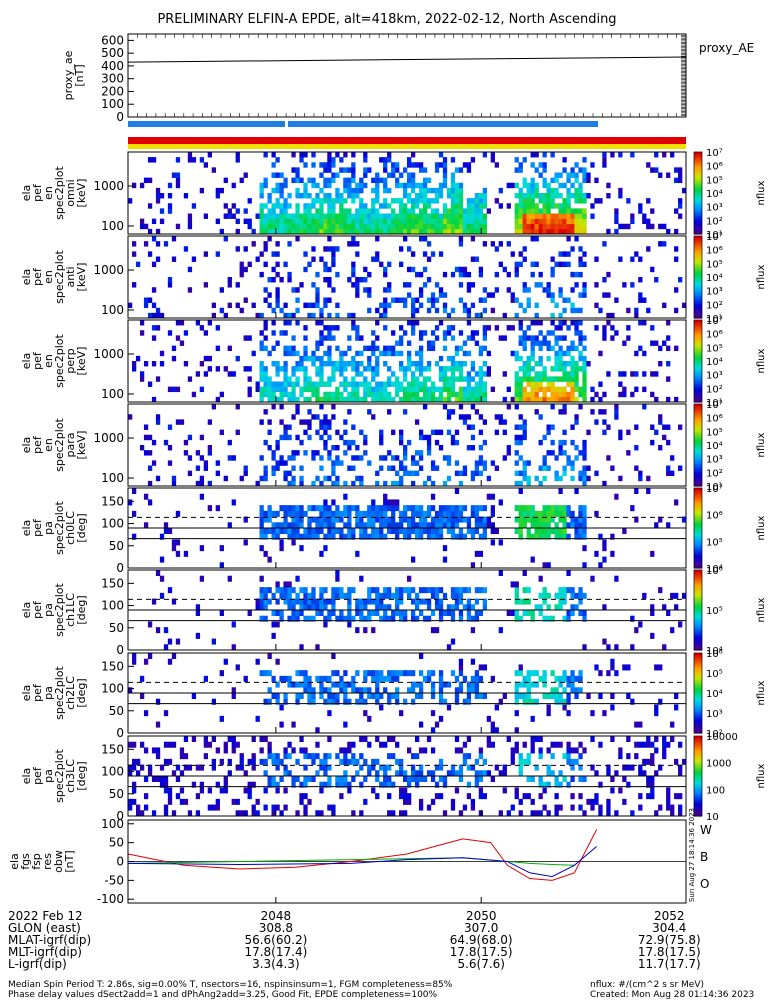 This screenshot has height=1000, width=775. I want to click on pa-tick-label: 150, so click(112, 501).